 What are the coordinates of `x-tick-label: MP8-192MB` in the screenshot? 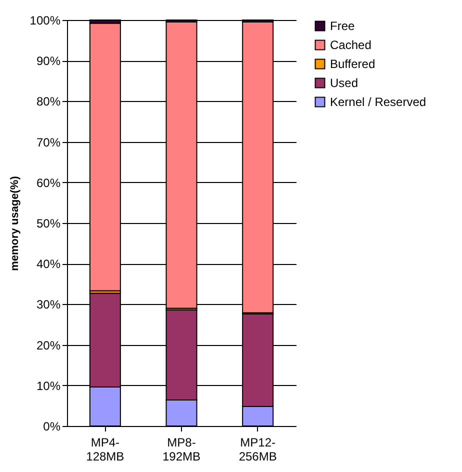 It's located at (181, 450).